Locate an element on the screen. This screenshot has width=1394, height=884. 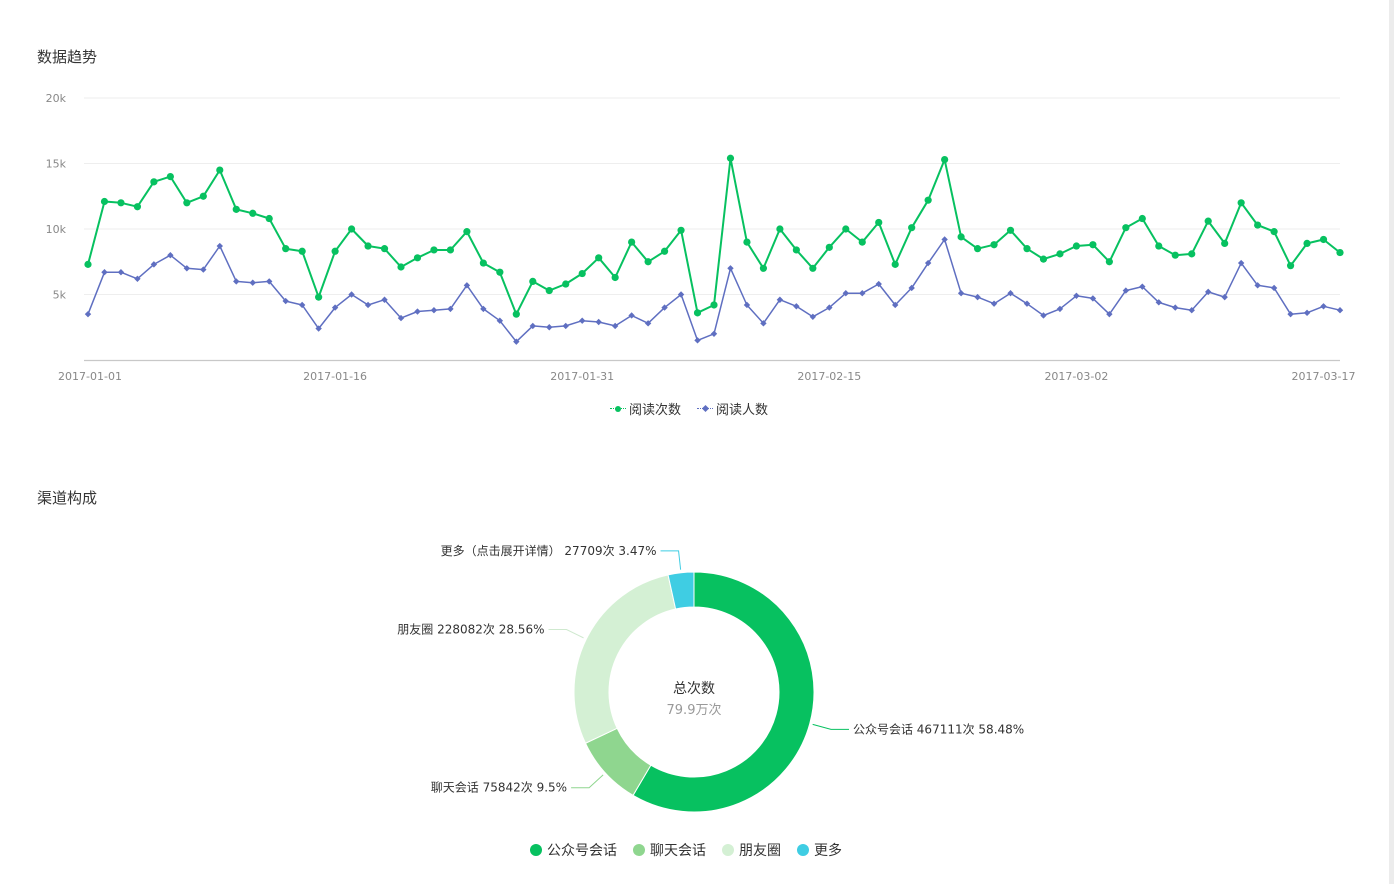
legend-item-more: 更多 is located at coordinates (819, 850).